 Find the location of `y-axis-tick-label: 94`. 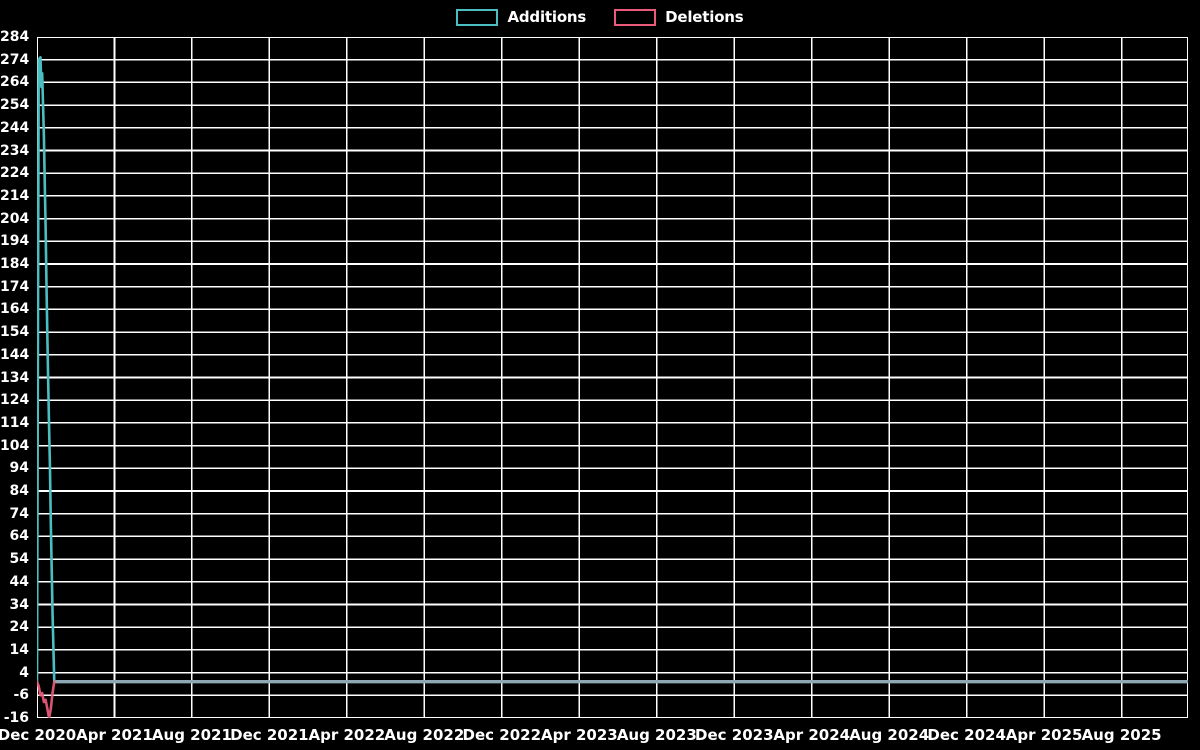

y-axis-tick-label: 94 is located at coordinates (19, 468).